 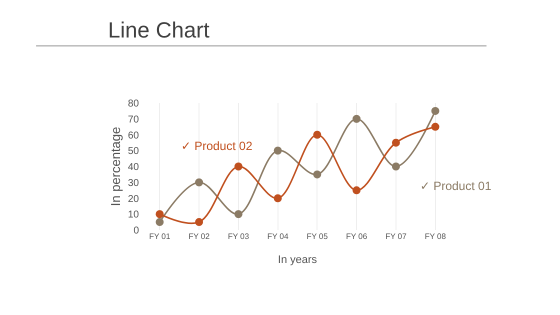 What do you see at coordinates (298, 260) in the screenshot?
I see `x-axis-title: In years` at bounding box center [298, 260].